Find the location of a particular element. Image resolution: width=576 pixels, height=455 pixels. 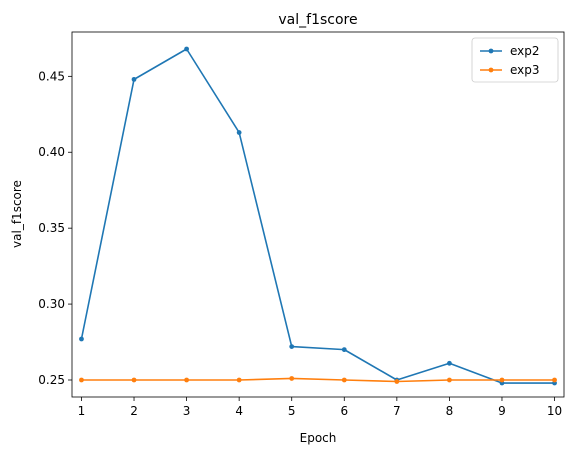

legend-box is located at coordinates (515, 60).